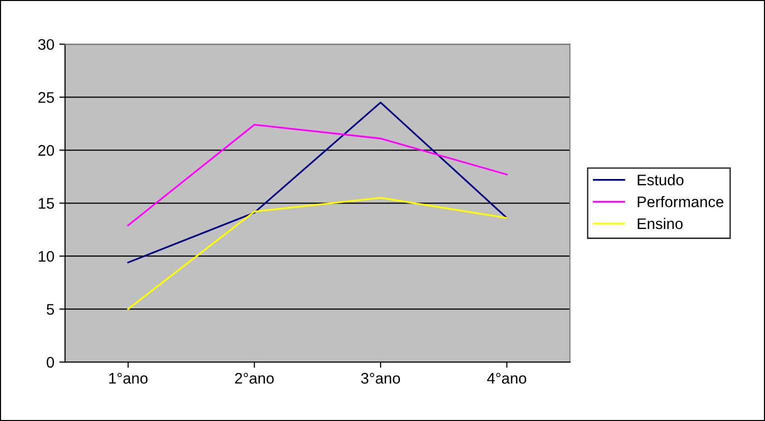 This screenshot has width=765, height=421. Describe the element at coordinates (46, 203) in the screenshot. I see `y-tick-label: 15` at that location.